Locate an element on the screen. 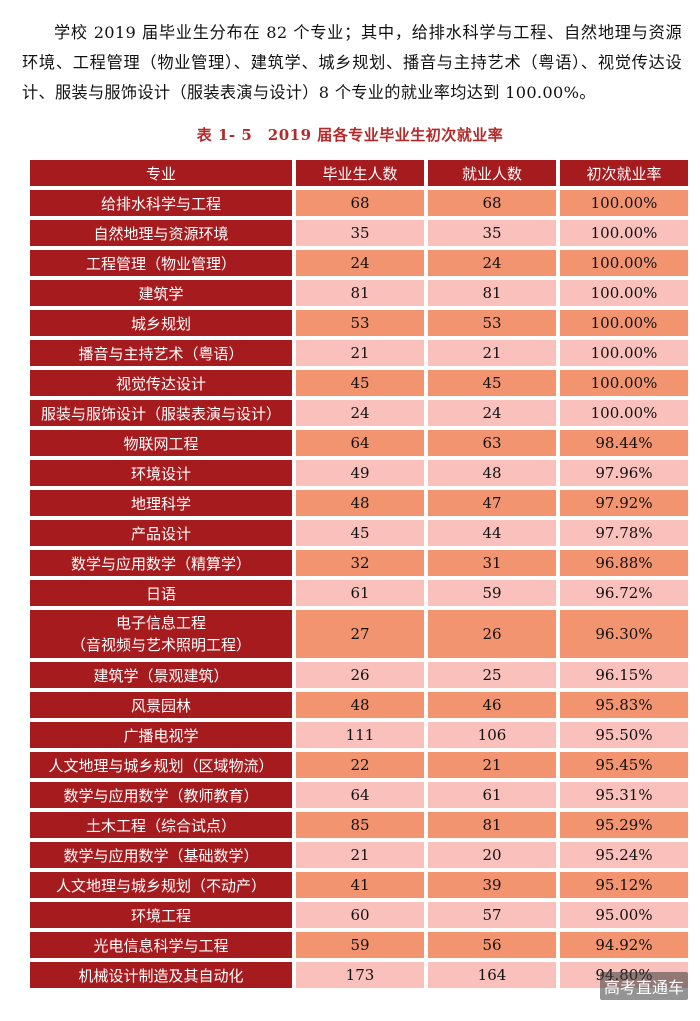  cell-graduates: 53 is located at coordinates (360, 323).